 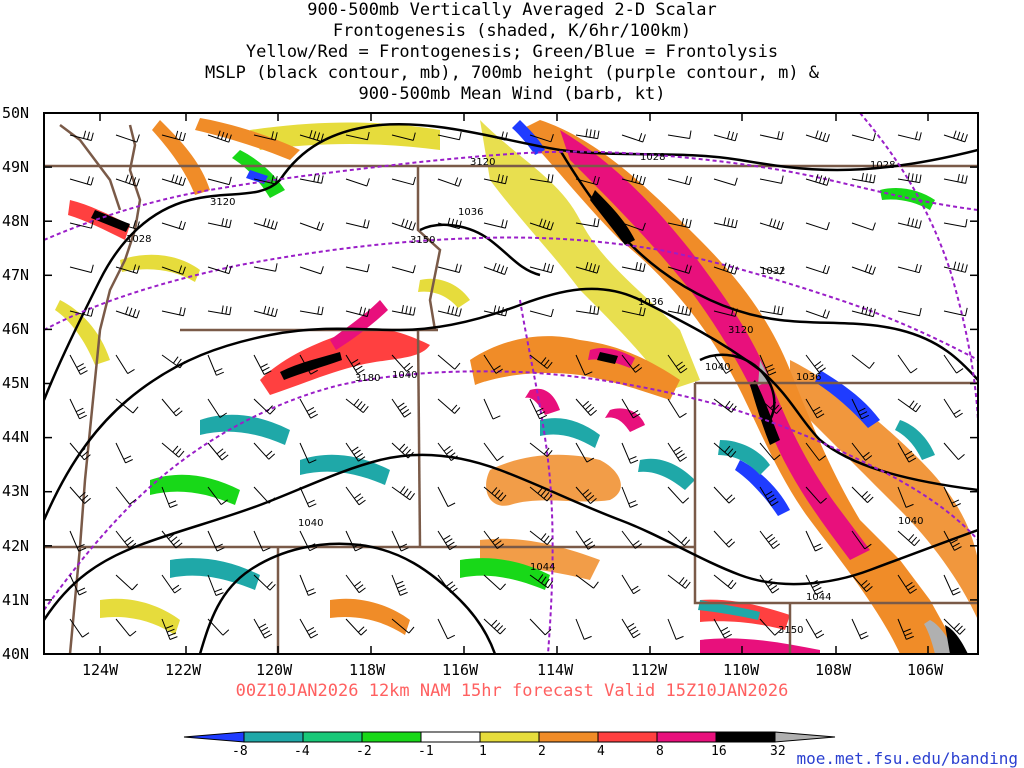 What do you see at coordinates (882, 165) in the screenshot?
I see `mslp-label: 1028` at bounding box center [882, 165].